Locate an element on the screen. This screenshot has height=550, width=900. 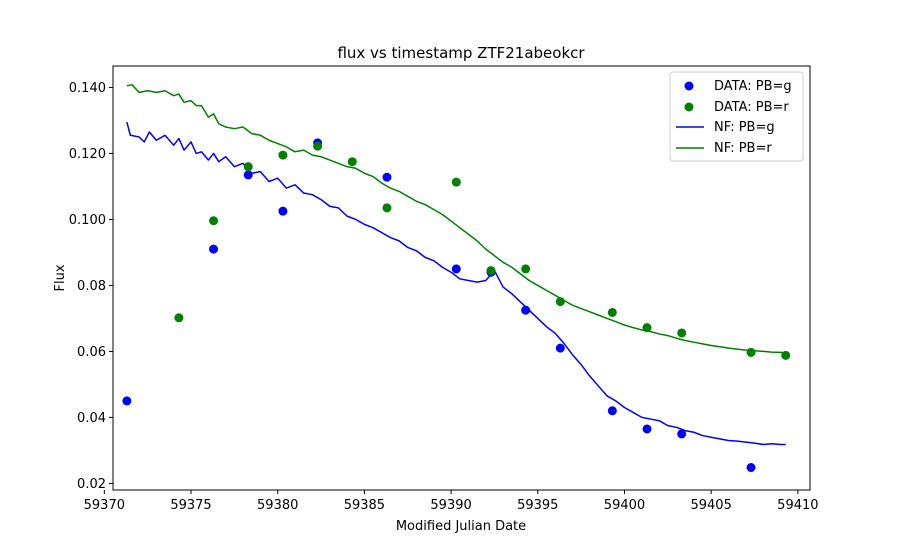
x-tick-label: 59380 is located at coordinates (277, 505).